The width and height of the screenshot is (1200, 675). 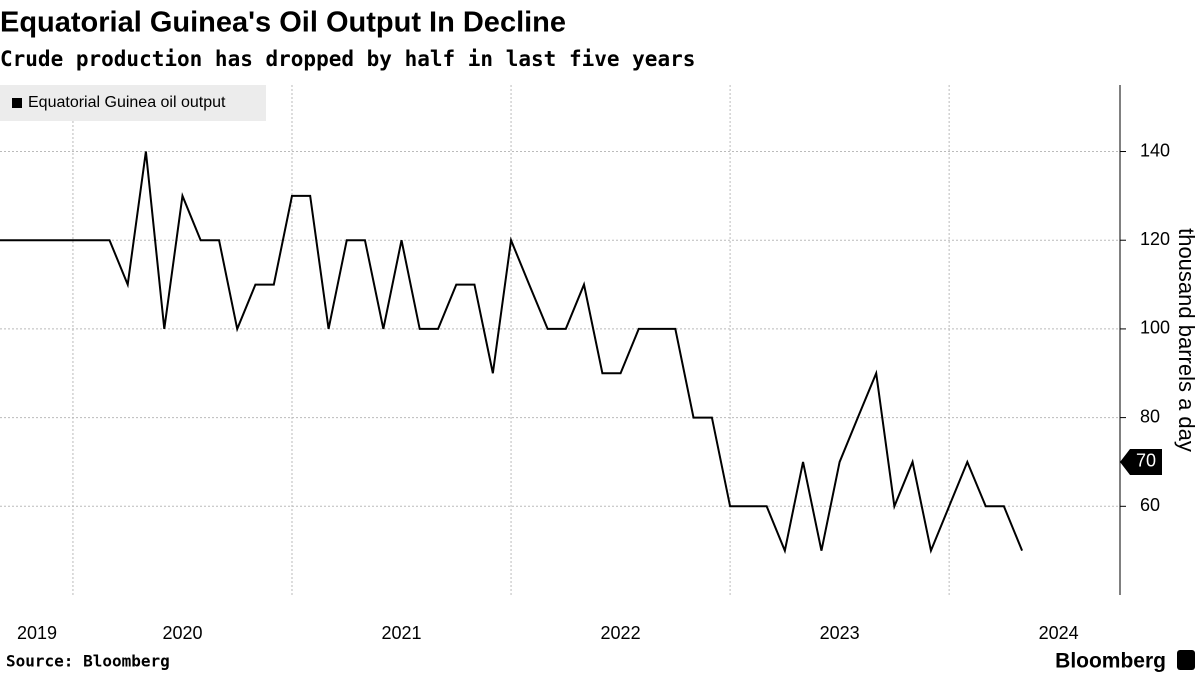 What do you see at coordinates (621, 633) in the screenshot?
I see `x-tick-label: 2022` at bounding box center [621, 633].